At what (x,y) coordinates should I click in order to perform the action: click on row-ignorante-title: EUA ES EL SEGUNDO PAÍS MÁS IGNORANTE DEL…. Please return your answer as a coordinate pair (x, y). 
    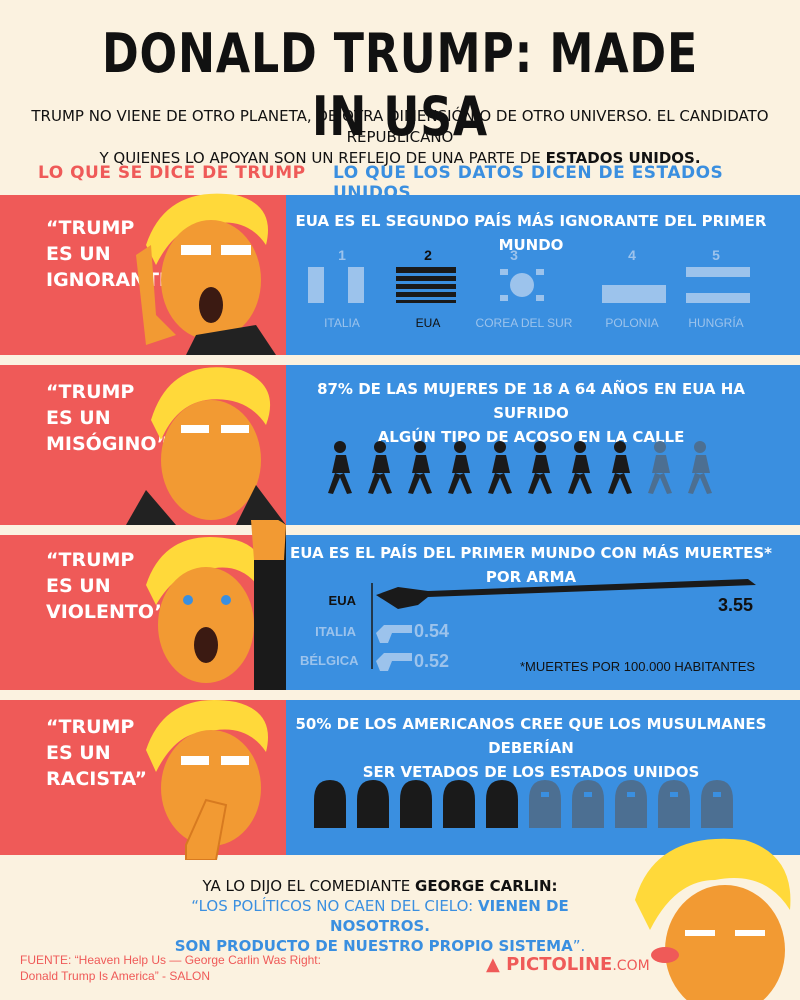
    Looking at the image, I should click on (531, 233).